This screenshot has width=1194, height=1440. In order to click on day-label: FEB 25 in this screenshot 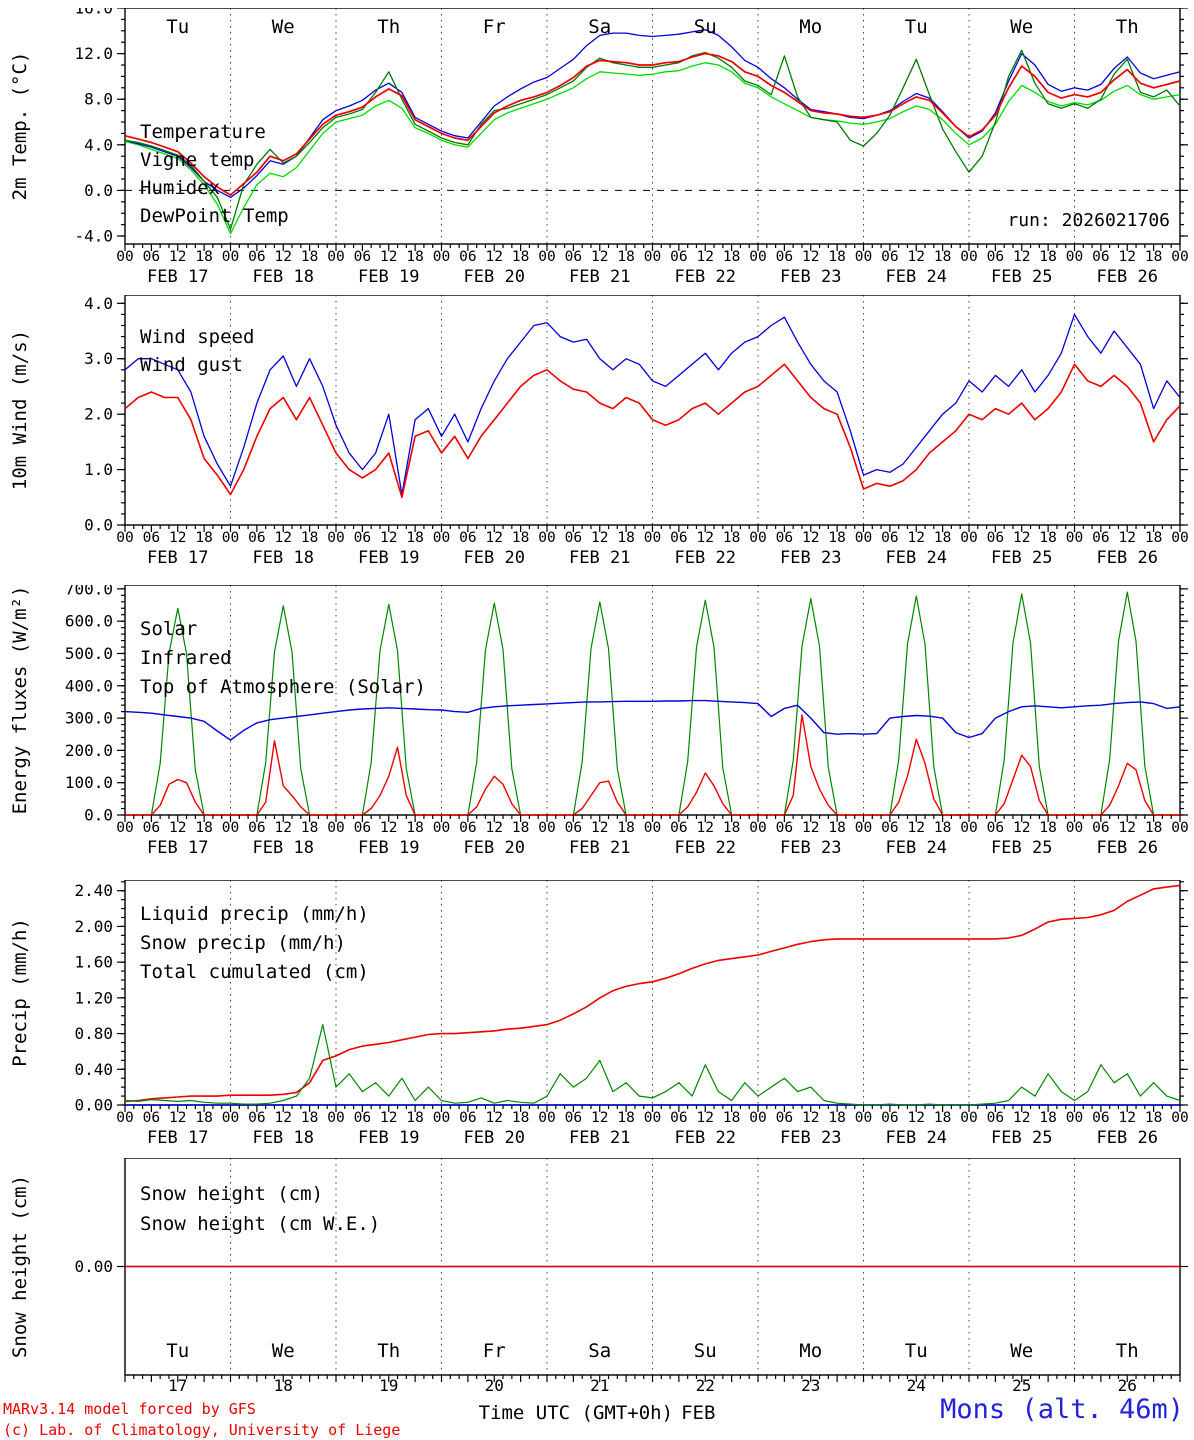, I will do `click(1021, 1138)`.